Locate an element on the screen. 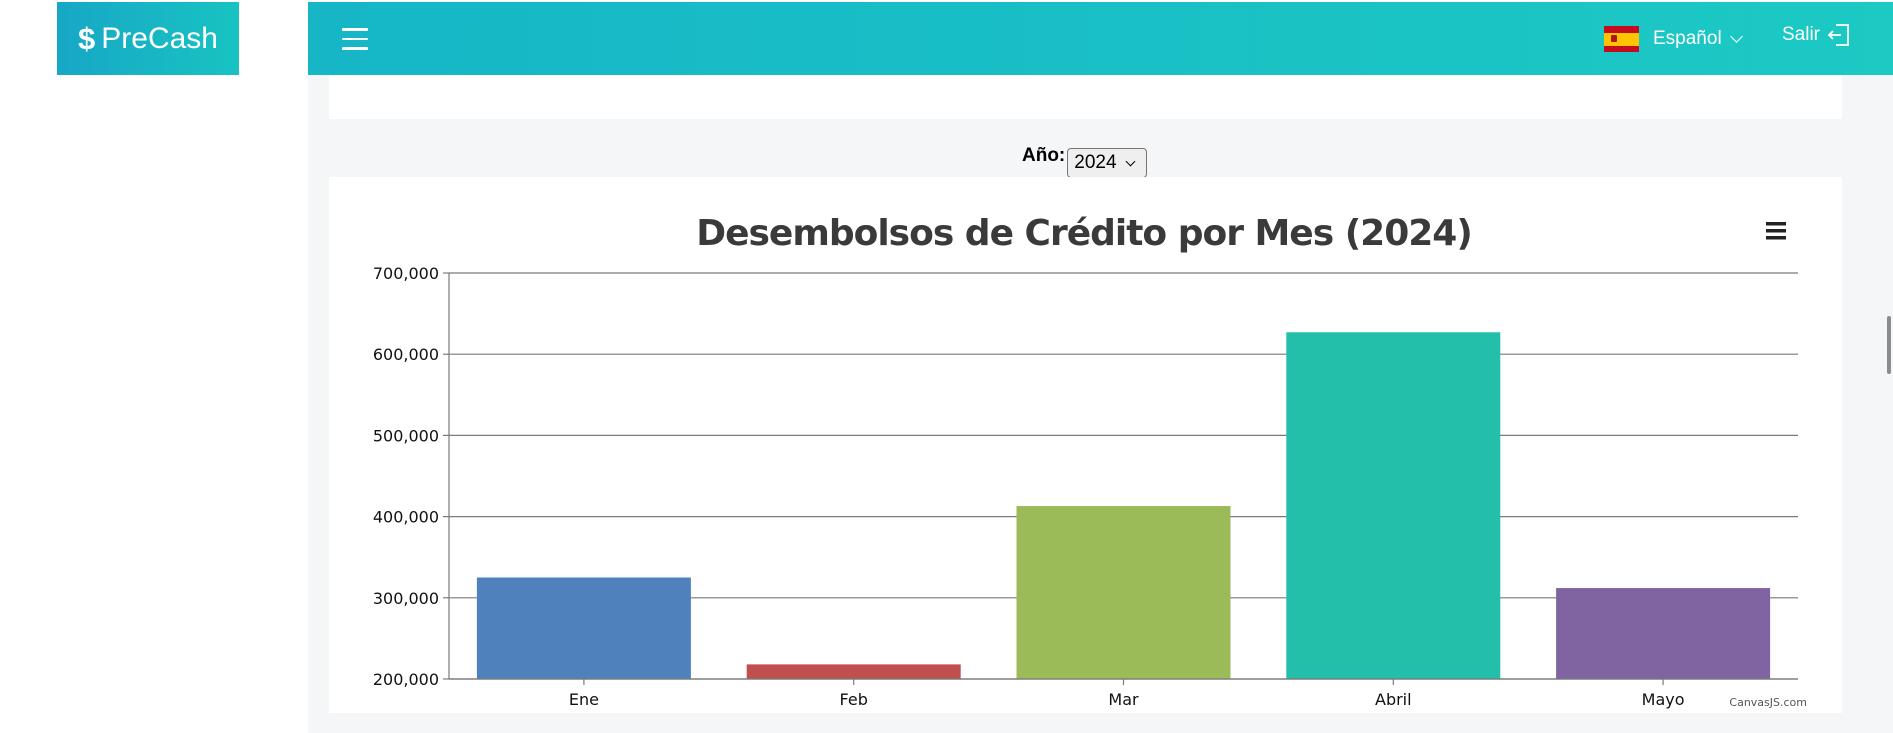 The height and width of the screenshot is (733, 1893). brand-logo: $ PreCash is located at coordinates (148, 38).